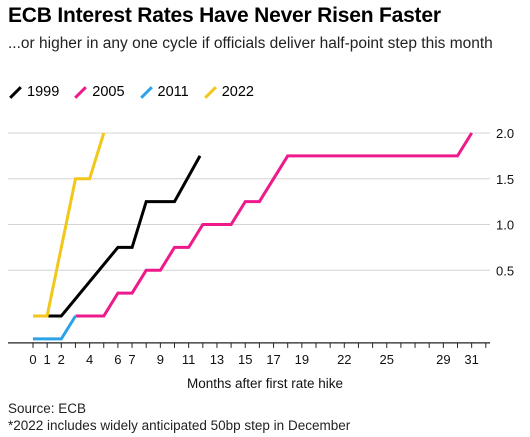  Describe the element at coordinates (471, 359) in the screenshot. I see `x-tick-label: 31` at that location.